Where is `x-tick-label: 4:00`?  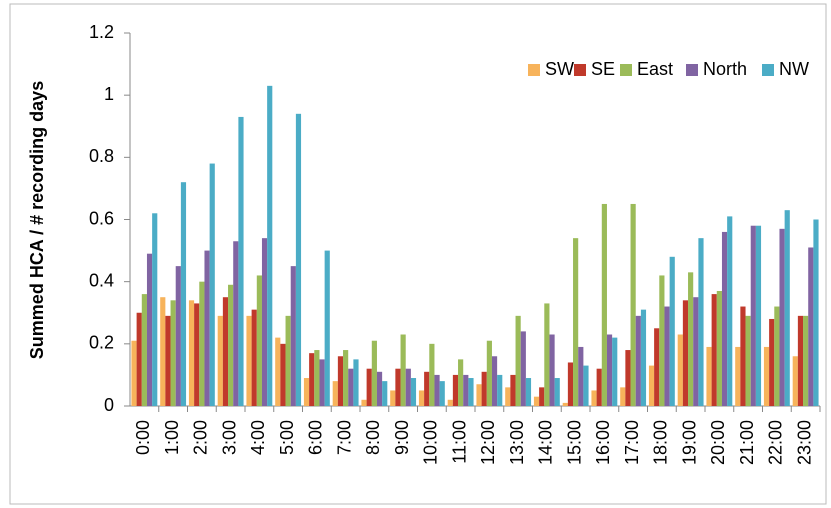 x-tick-label: 4:00 is located at coordinates (258, 437).